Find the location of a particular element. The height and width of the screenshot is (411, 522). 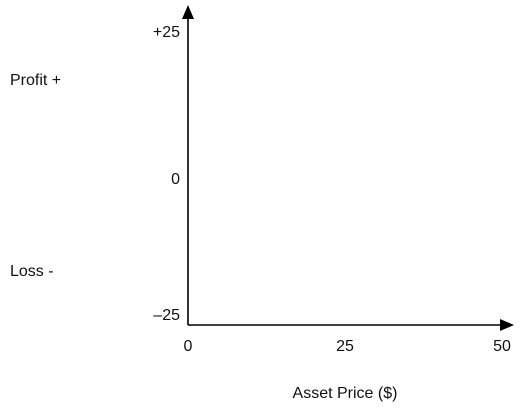

y-tick-label: 0 is located at coordinates (175, 179).